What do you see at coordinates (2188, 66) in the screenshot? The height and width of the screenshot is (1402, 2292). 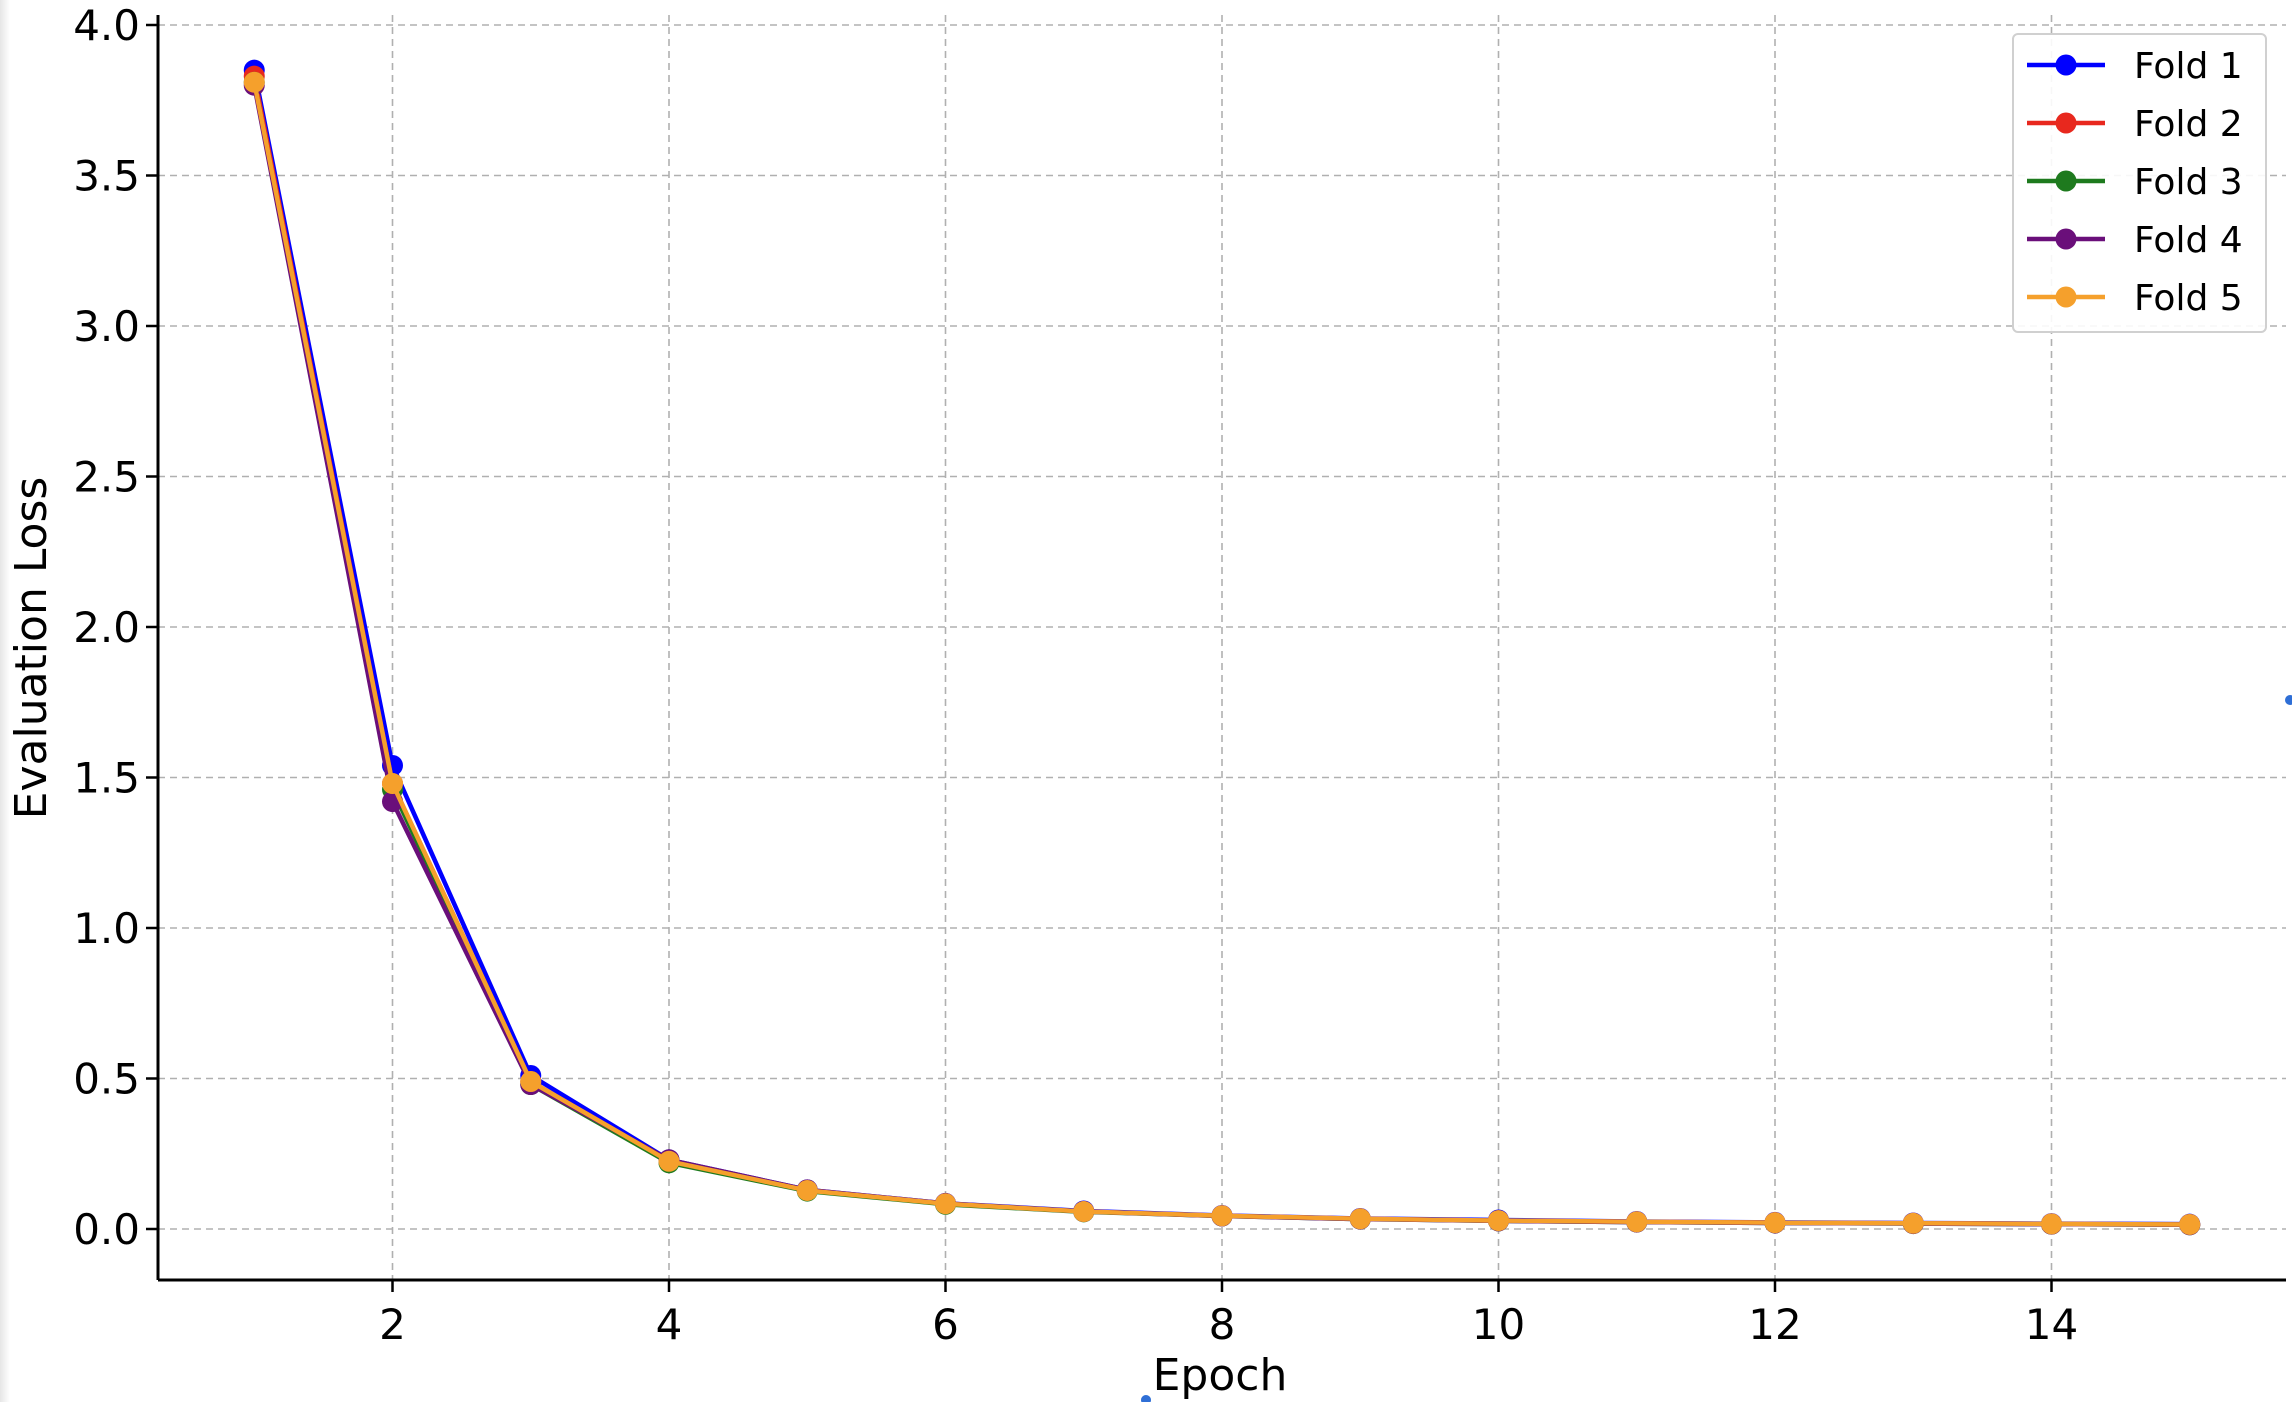 I see `legend-label: Fold 1` at bounding box center [2188, 66].